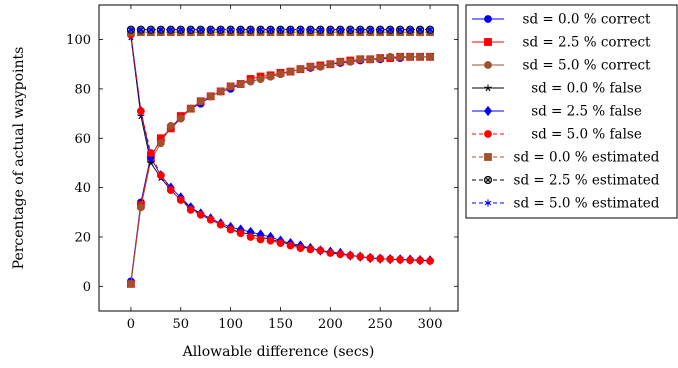  I want to click on legend-label: sd = 5.0 % correct, so click(587, 66).